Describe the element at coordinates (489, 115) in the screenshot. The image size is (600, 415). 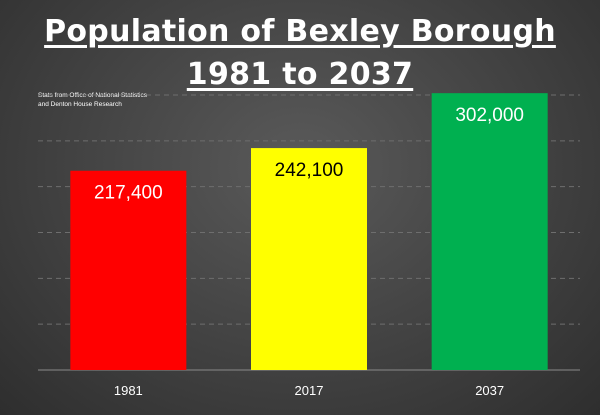
I see `data-label-2037: 302,000` at that location.